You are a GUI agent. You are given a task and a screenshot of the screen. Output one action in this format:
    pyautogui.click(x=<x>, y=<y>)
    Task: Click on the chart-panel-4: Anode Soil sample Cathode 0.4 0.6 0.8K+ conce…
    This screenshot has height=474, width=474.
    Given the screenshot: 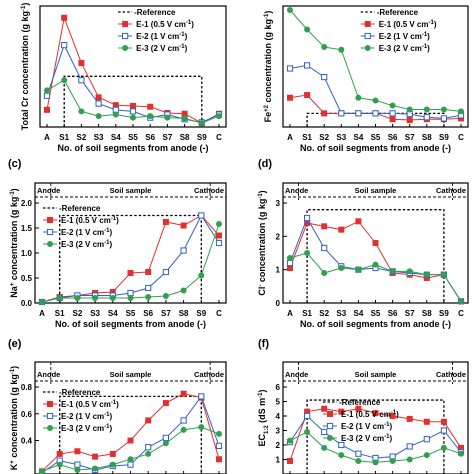 What is the action you would take?
    pyautogui.click(x=117, y=406)
    